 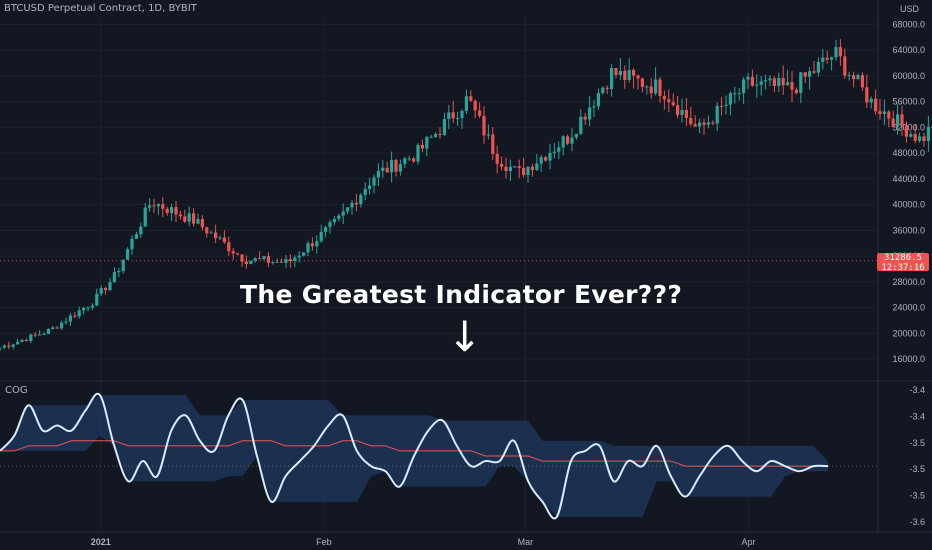 I want to click on time-axis-tick: Feb, so click(x=324, y=542).